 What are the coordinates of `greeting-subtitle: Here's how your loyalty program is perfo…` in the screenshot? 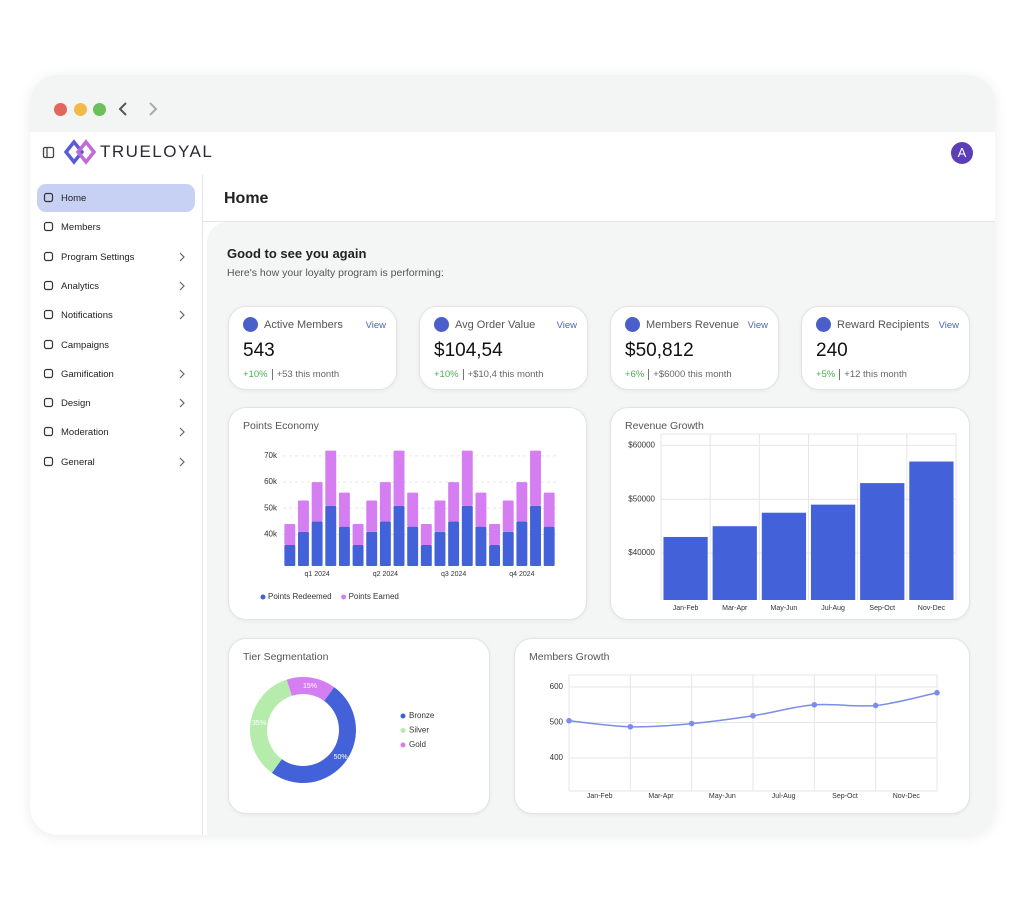 It's located at (335, 273).